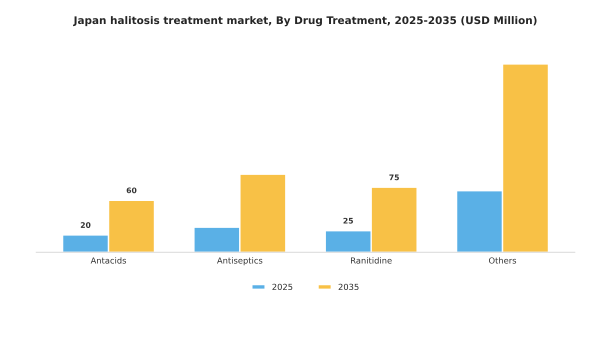  Describe the element at coordinates (502, 260) in the screenshot. I see `x-tick-label: Others` at that location.